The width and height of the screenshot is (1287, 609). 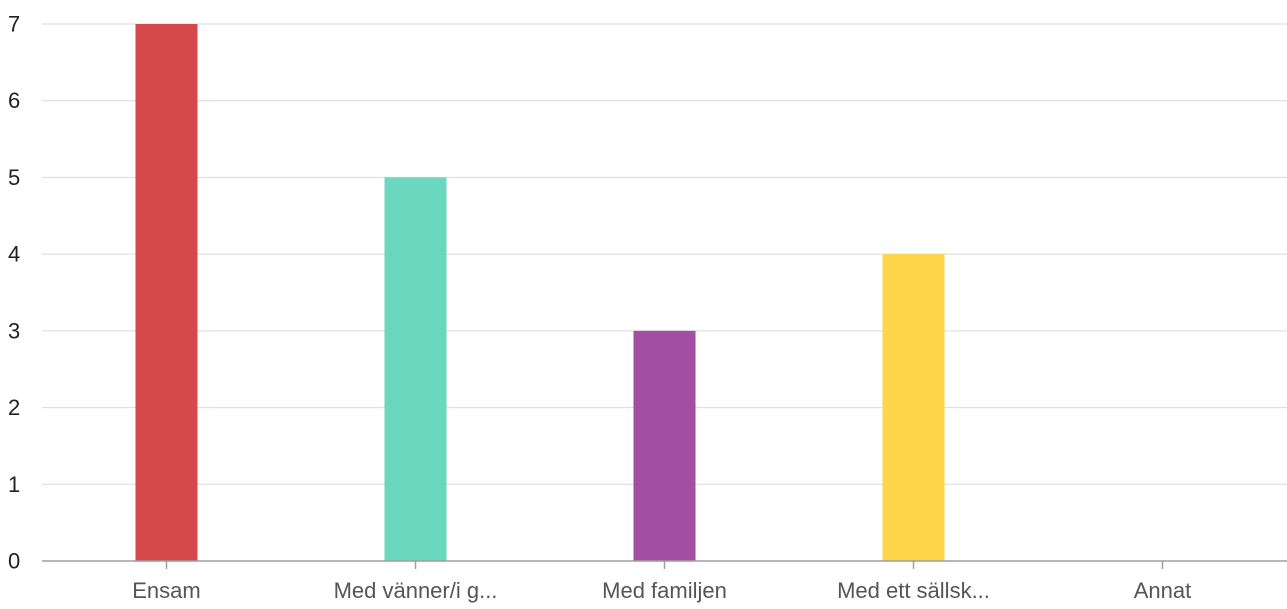 What do you see at coordinates (14, 24) in the screenshot?
I see `y-tick-label: 7` at bounding box center [14, 24].